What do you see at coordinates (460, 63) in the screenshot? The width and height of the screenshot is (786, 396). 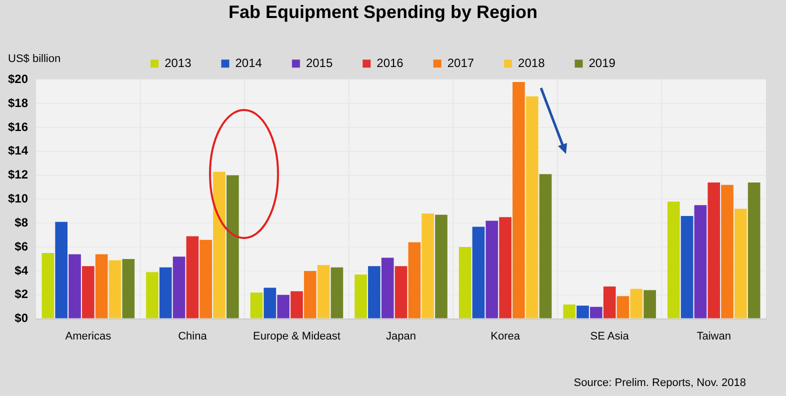 I see `legend-label: 2017` at bounding box center [460, 63].